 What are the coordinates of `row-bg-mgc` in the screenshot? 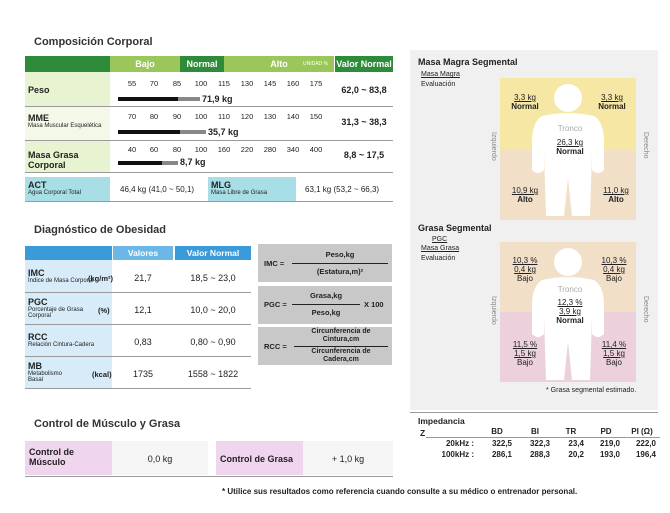 It's located at (67, 156).